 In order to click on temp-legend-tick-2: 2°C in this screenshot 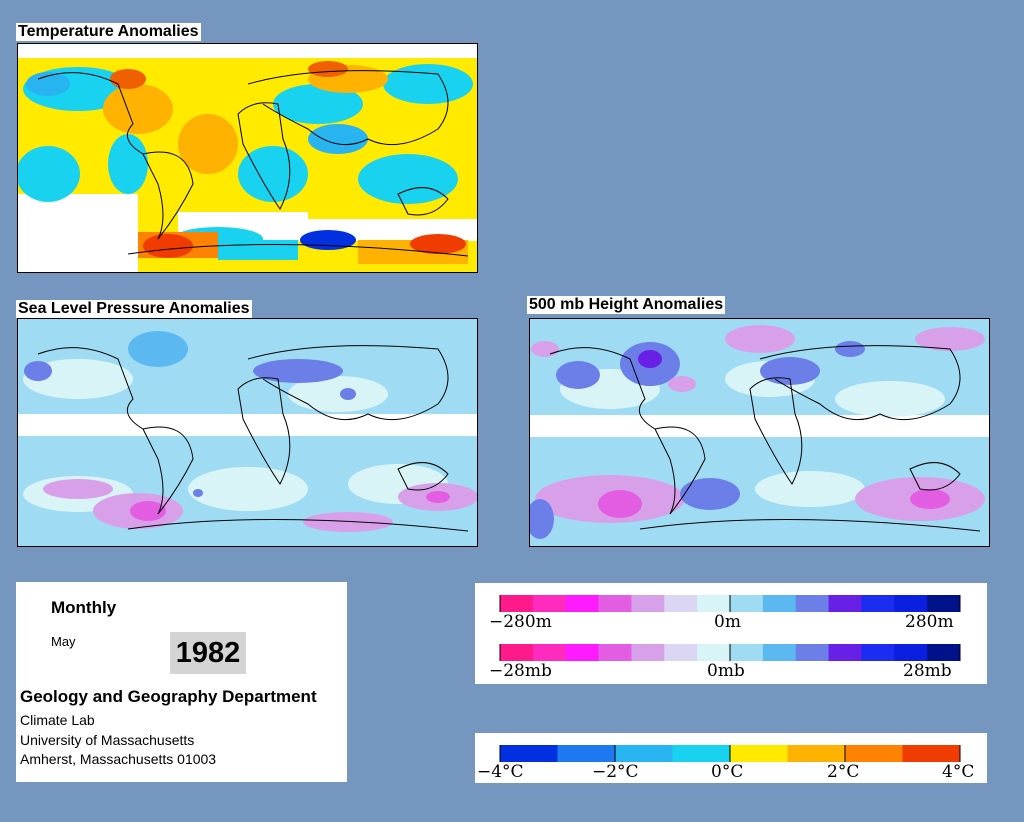, I will do `click(843, 772)`.